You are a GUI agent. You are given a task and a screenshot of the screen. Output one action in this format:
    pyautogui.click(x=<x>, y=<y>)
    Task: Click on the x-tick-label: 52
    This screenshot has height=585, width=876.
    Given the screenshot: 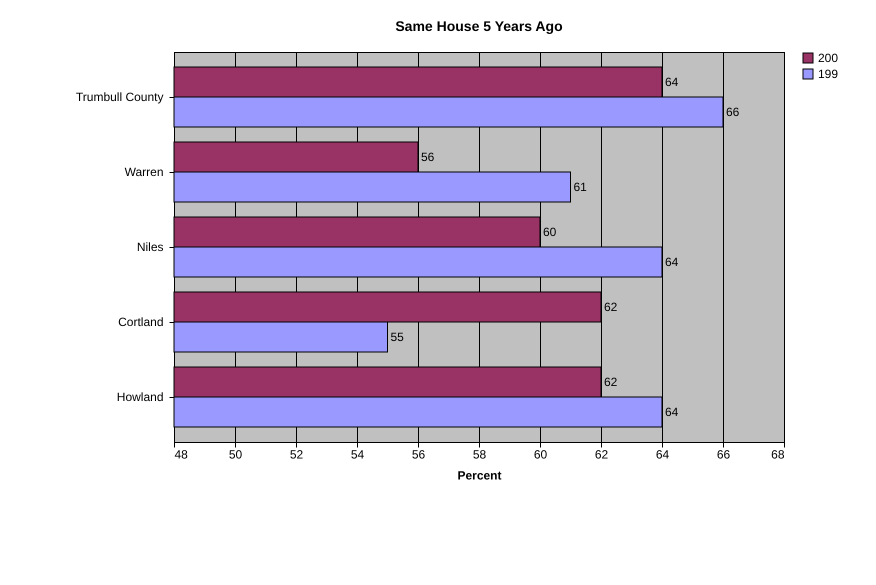 What is the action you would take?
    pyautogui.click(x=297, y=455)
    